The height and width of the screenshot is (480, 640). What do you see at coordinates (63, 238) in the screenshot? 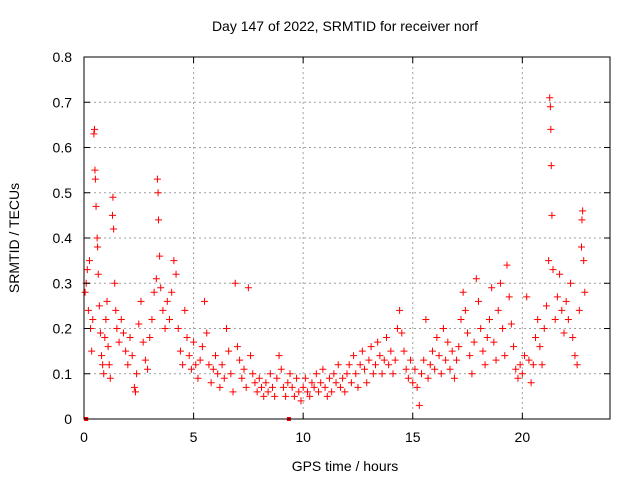
I see `y-tick-labels: 0 0.1 0.2 0.3 0.4 0.5 0.6 0.7 0.8` at bounding box center [63, 238].